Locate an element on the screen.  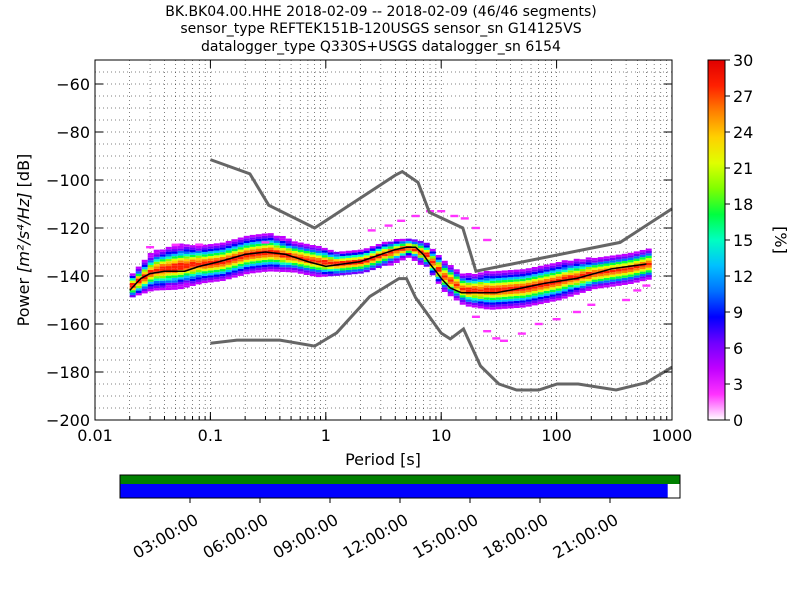
x-tick-label: 10 is located at coordinates (441, 435).